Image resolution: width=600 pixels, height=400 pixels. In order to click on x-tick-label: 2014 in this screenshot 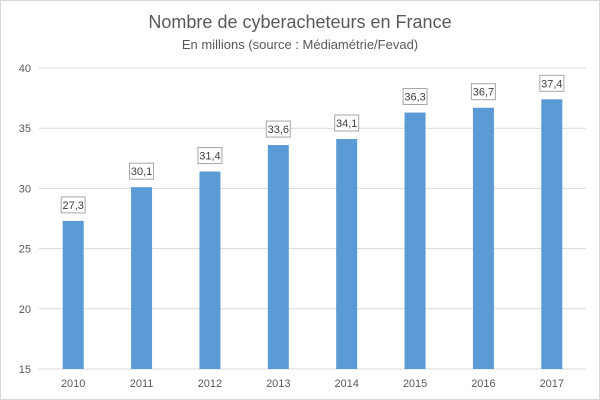, I will do `click(346, 384)`.